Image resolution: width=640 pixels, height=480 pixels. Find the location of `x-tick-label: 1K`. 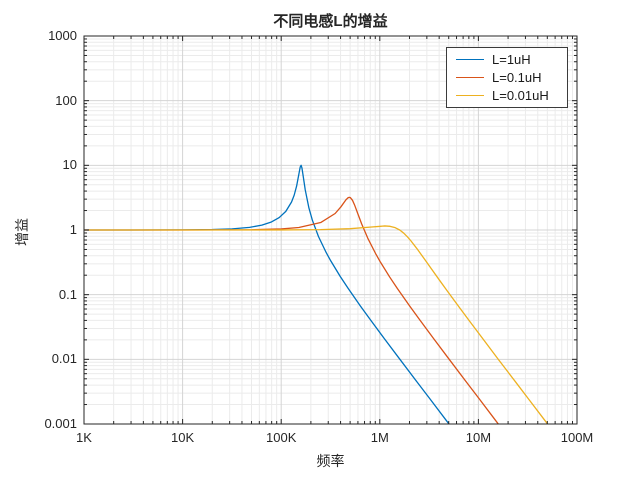

x-tick-label: 1K is located at coordinates (84, 437).